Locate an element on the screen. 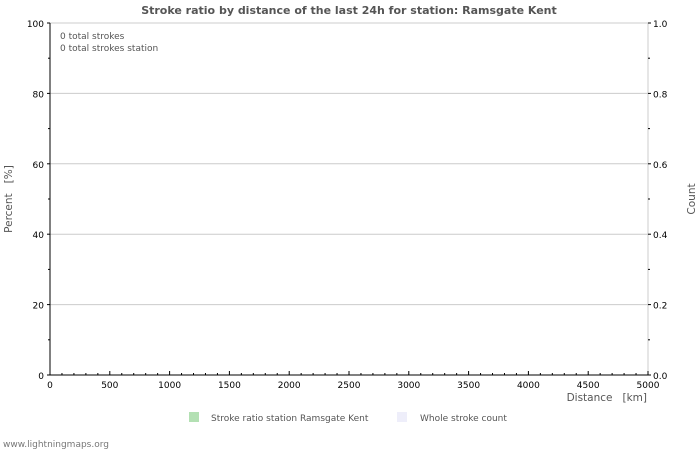 The width and height of the screenshot is (700, 450). y-tick-label: 80 is located at coordinates (39, 95).